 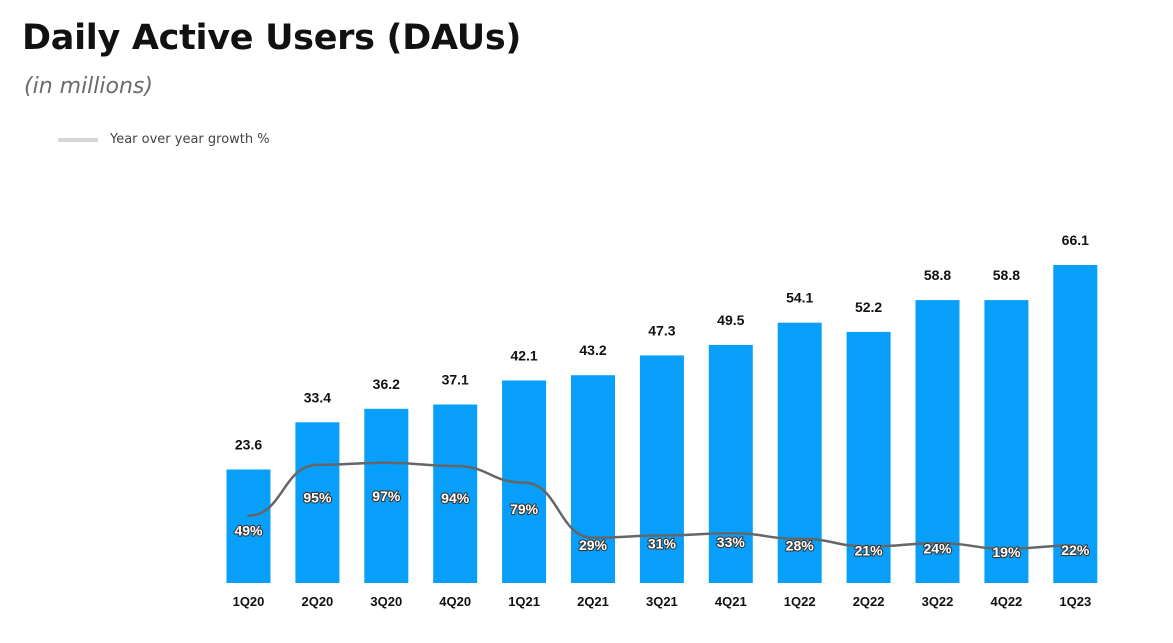 I want to click on bar-value-label-3q21: 47.3, so click(x=661, y=330).